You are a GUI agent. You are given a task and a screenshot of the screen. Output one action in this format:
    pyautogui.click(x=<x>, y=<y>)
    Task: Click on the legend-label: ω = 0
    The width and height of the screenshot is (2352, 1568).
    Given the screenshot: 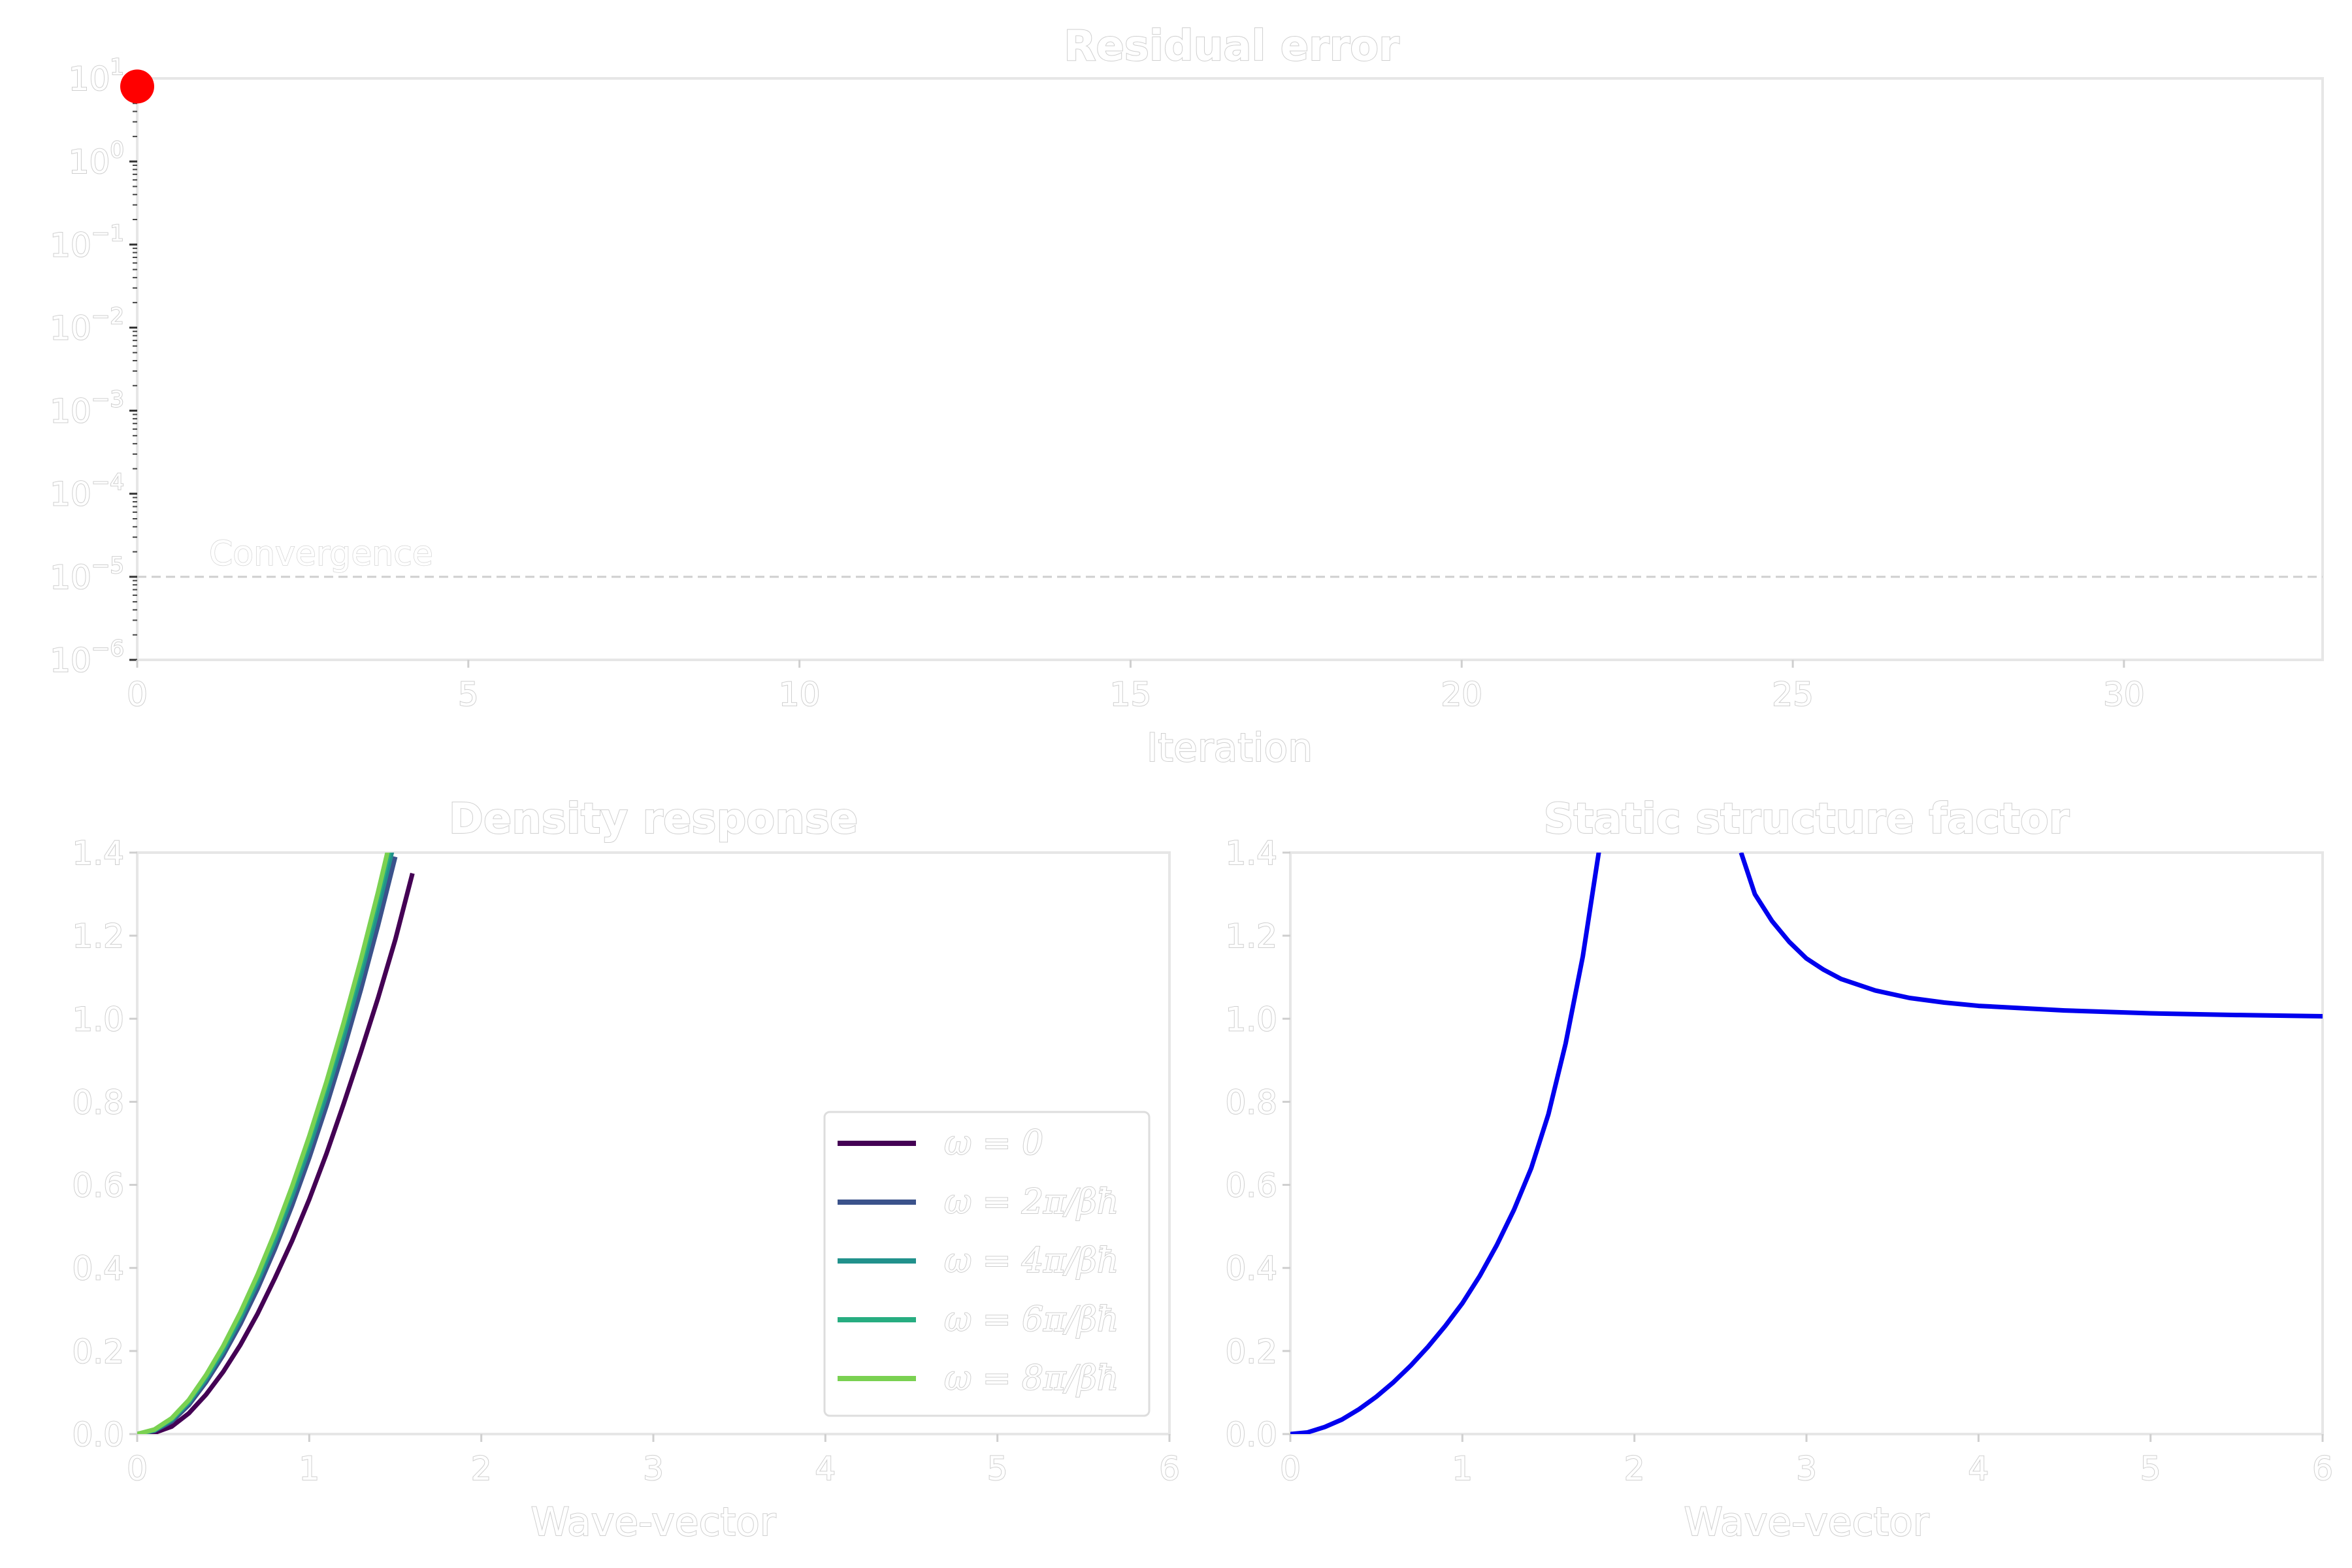 What is the action you would take?
    pyautogui.click(x=993, y=1143)
    